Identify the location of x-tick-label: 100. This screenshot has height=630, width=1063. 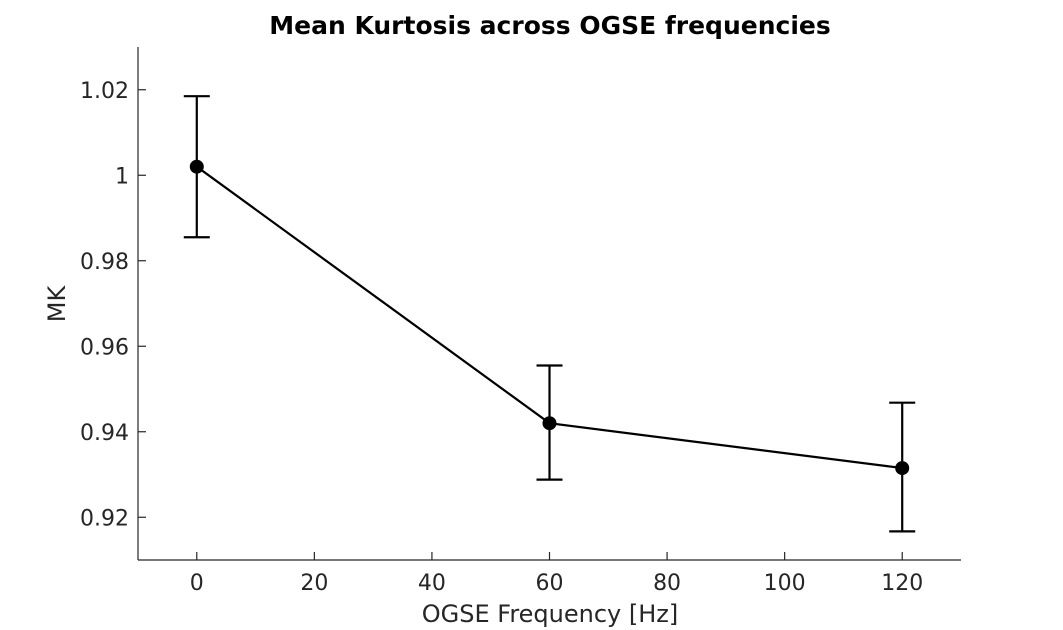
(785, 583).